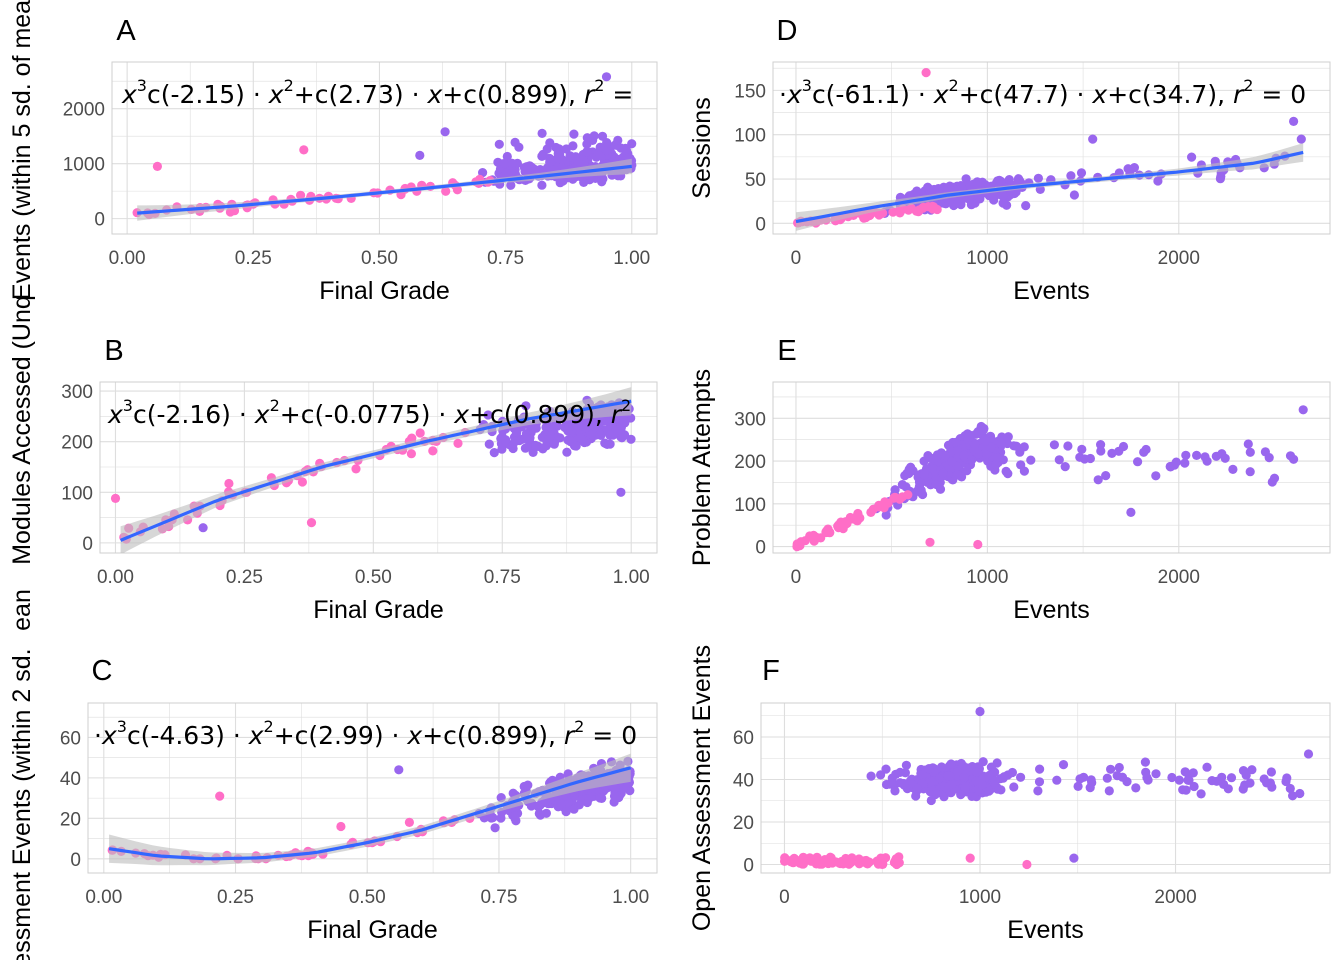 Image resolution: width=1344 pixels, height=960 pixels. What do you see at coordinates (416, 94) in the screenshot?
I see `equation-fragment: ·` at bounding box center [416, 94].